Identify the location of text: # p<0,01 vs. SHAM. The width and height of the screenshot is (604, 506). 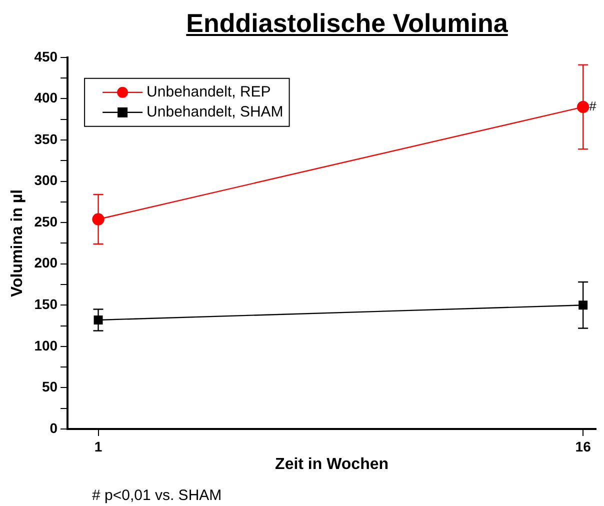
(157, 495).